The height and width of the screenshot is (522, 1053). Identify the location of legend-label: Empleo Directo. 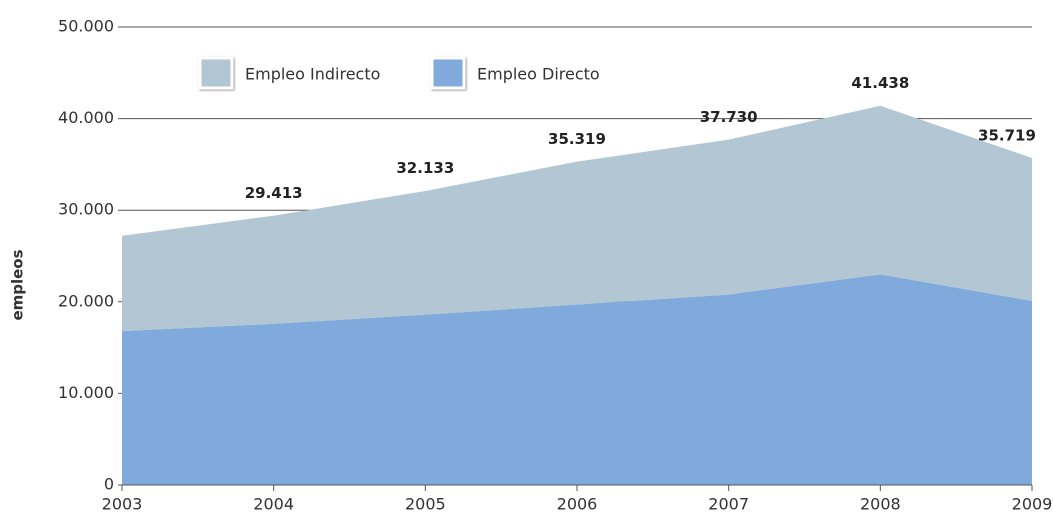
(538, 74).